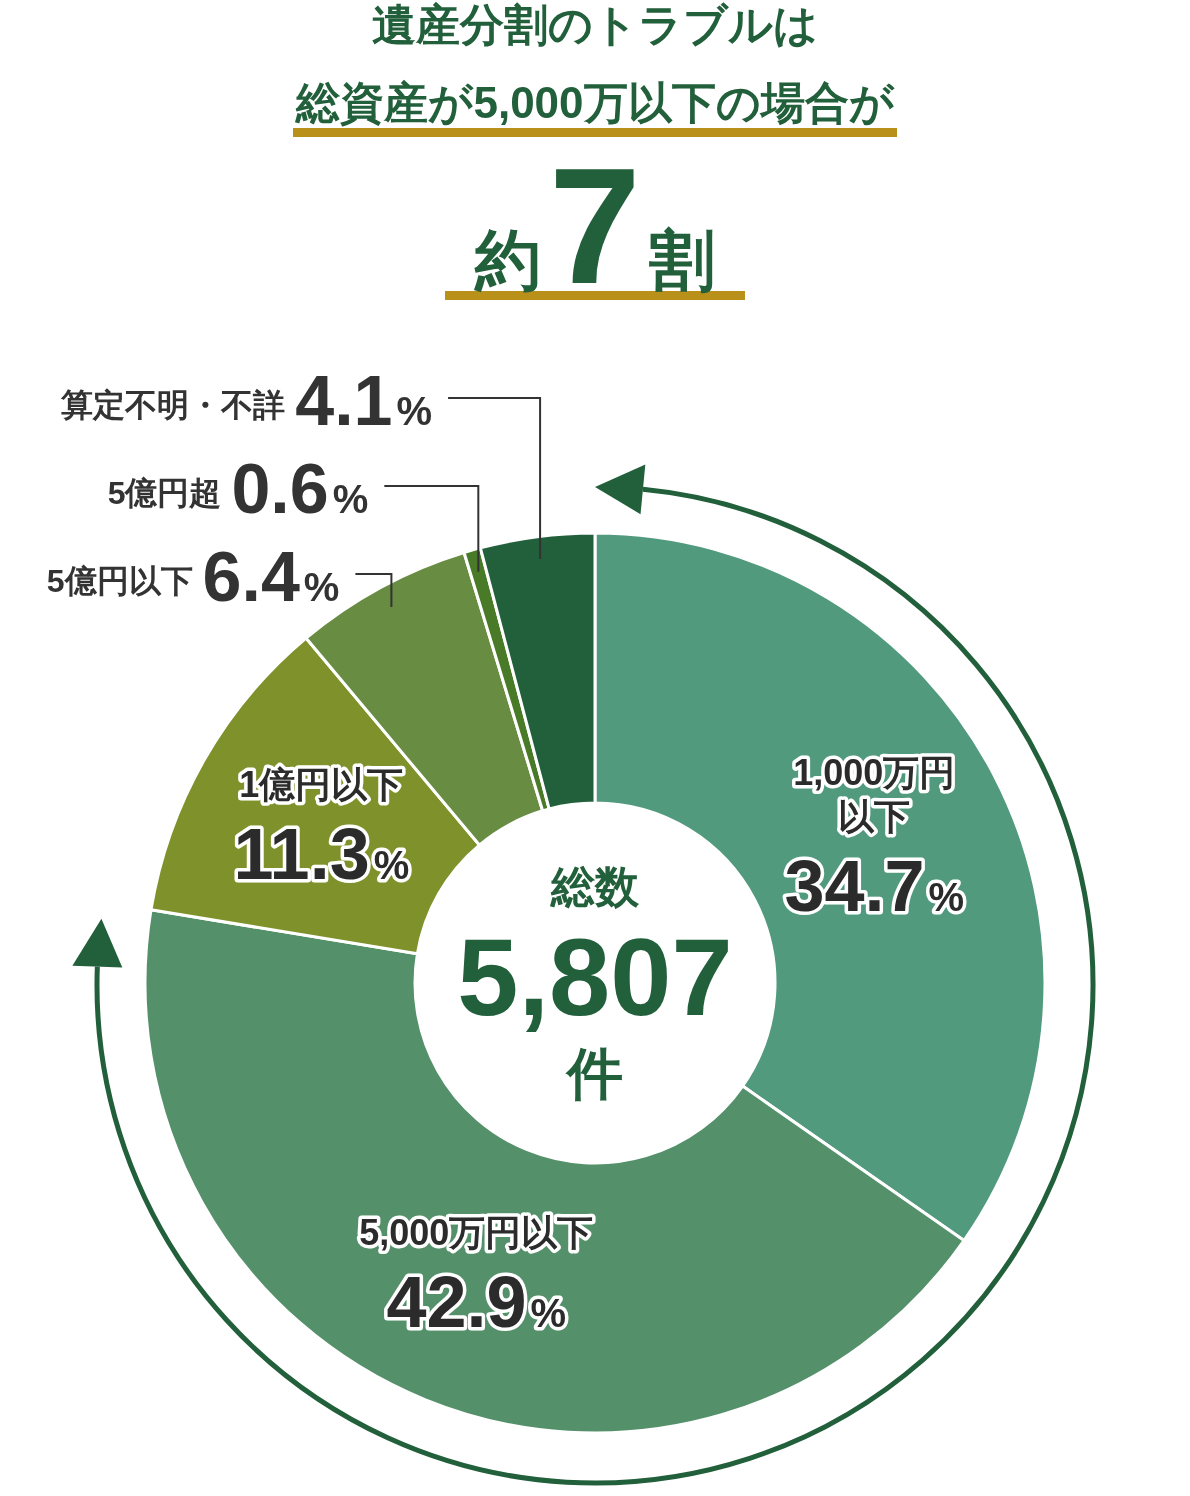  What do you see at coordinates (874, 886) in the screenshot?
I see `data-label: 34.7%` at bounding box center [874, 886].